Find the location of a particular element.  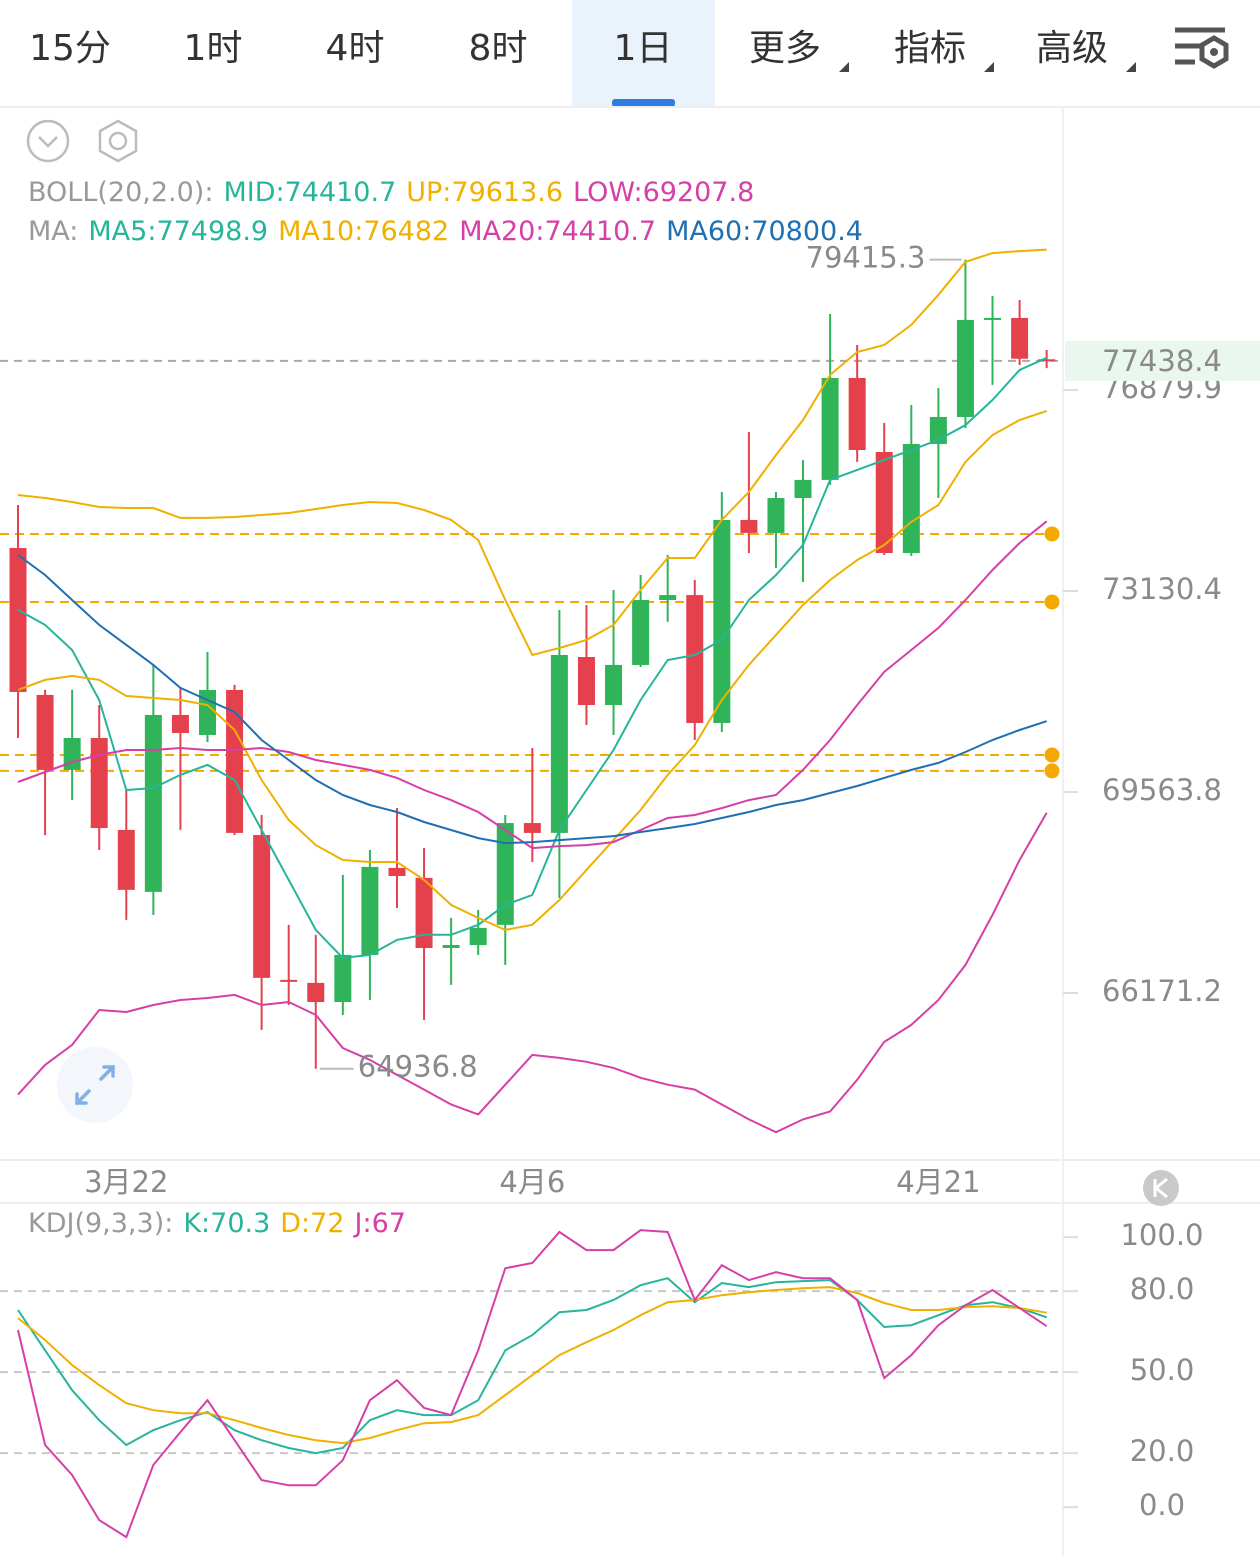

active-tab-underline is located at coordinates (643, 103).